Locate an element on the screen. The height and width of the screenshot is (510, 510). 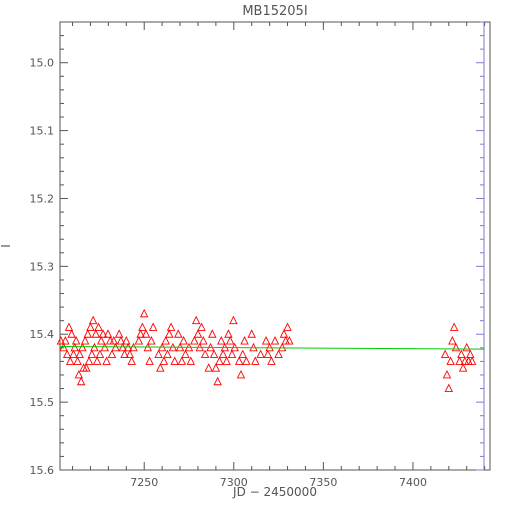
y-tick-label: 15.0 is located at coordinates (42, 63).